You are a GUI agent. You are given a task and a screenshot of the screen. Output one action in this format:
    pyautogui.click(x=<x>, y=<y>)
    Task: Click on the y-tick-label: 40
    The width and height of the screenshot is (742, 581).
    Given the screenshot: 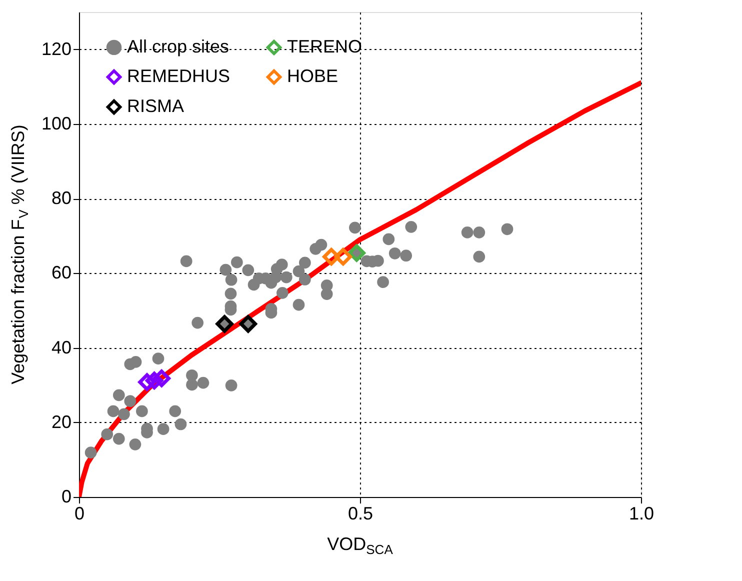 What is the action you would take?
    pyautogui.click(x=61, y=347)
    